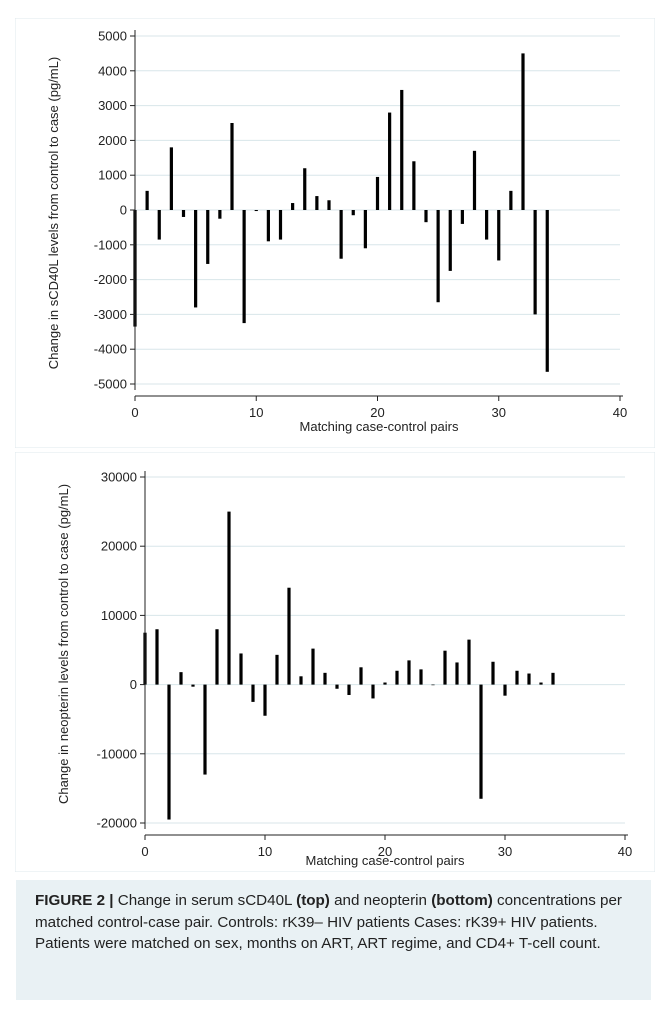 The height and width of the screenshot is (1009, 667). Describe the element at coordinates (110, 384) in the screenshot. I see `y-tick-label: -5000` at that location.